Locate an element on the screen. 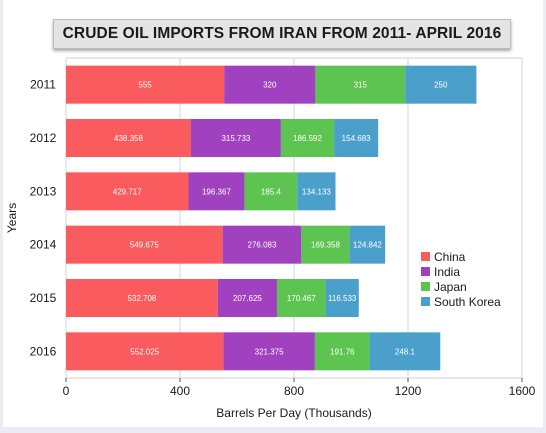 This screenshot has width=546, height=433. data-label: 315.733 is located at coordinates (235, 138).